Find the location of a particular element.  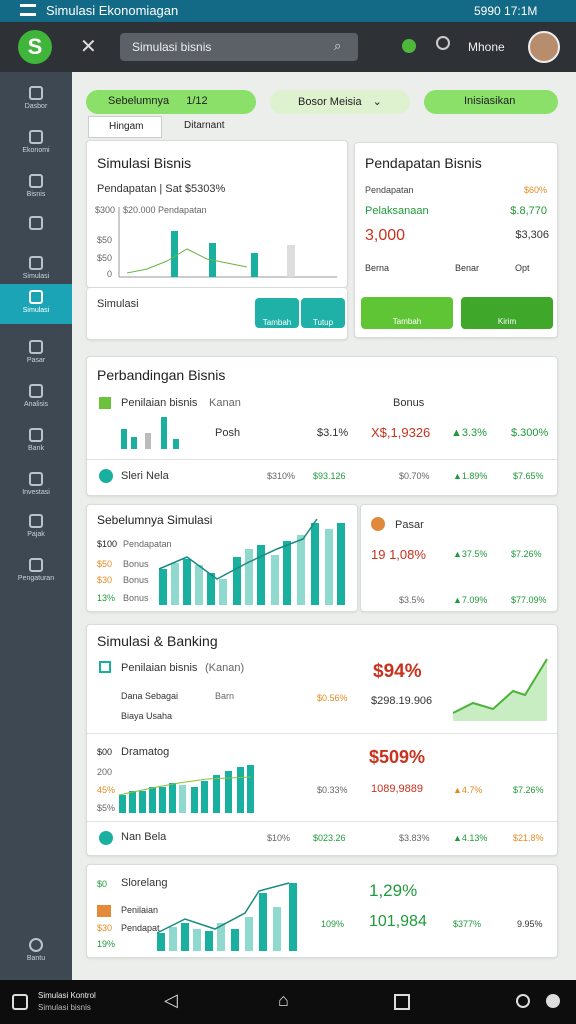

close-button: ✕ is located at coordinates (88, 47).